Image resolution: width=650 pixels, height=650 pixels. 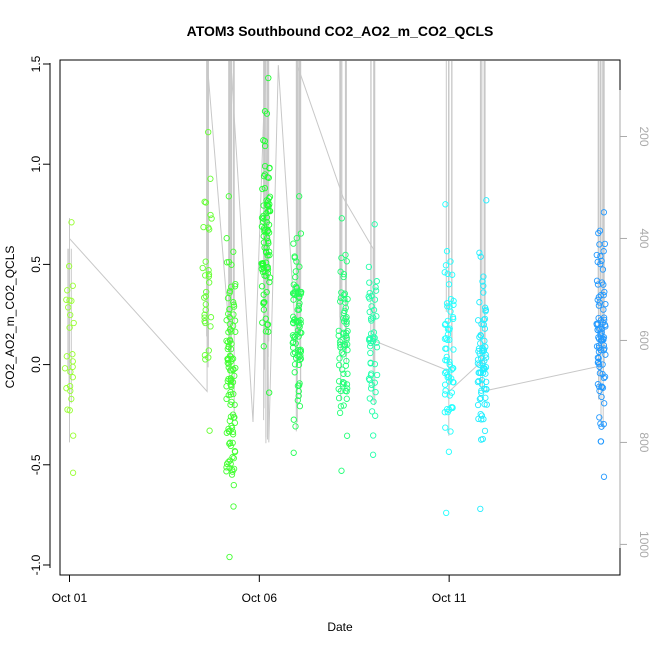 What do you see at coordinates (643, 136) in the screenshot?
I see `y2-tick-label: 200` at bounding box center [643, 136].